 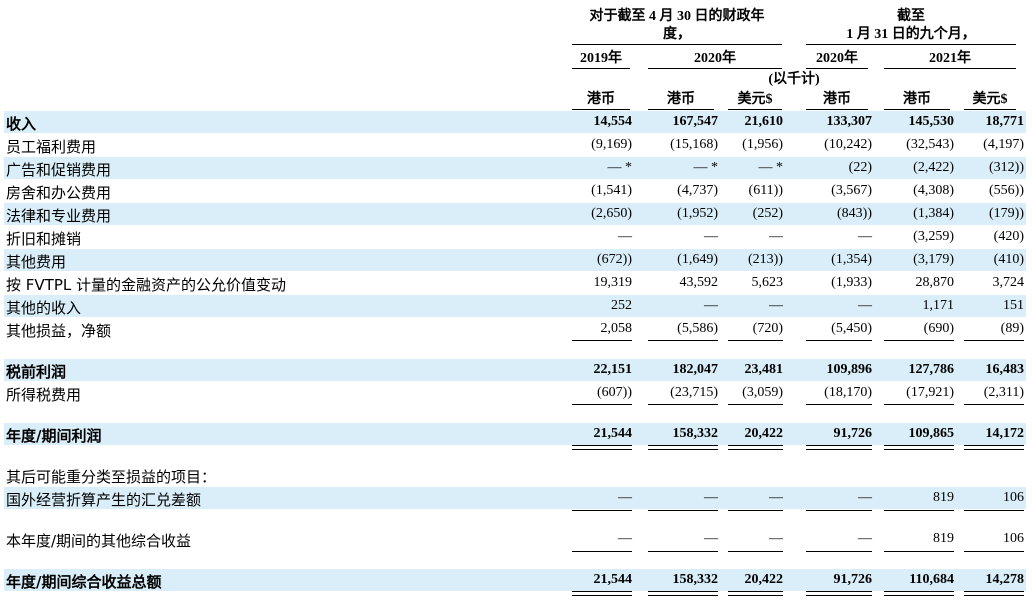 I want to click on cell-value: (10,242), so click(x=848, y=144).